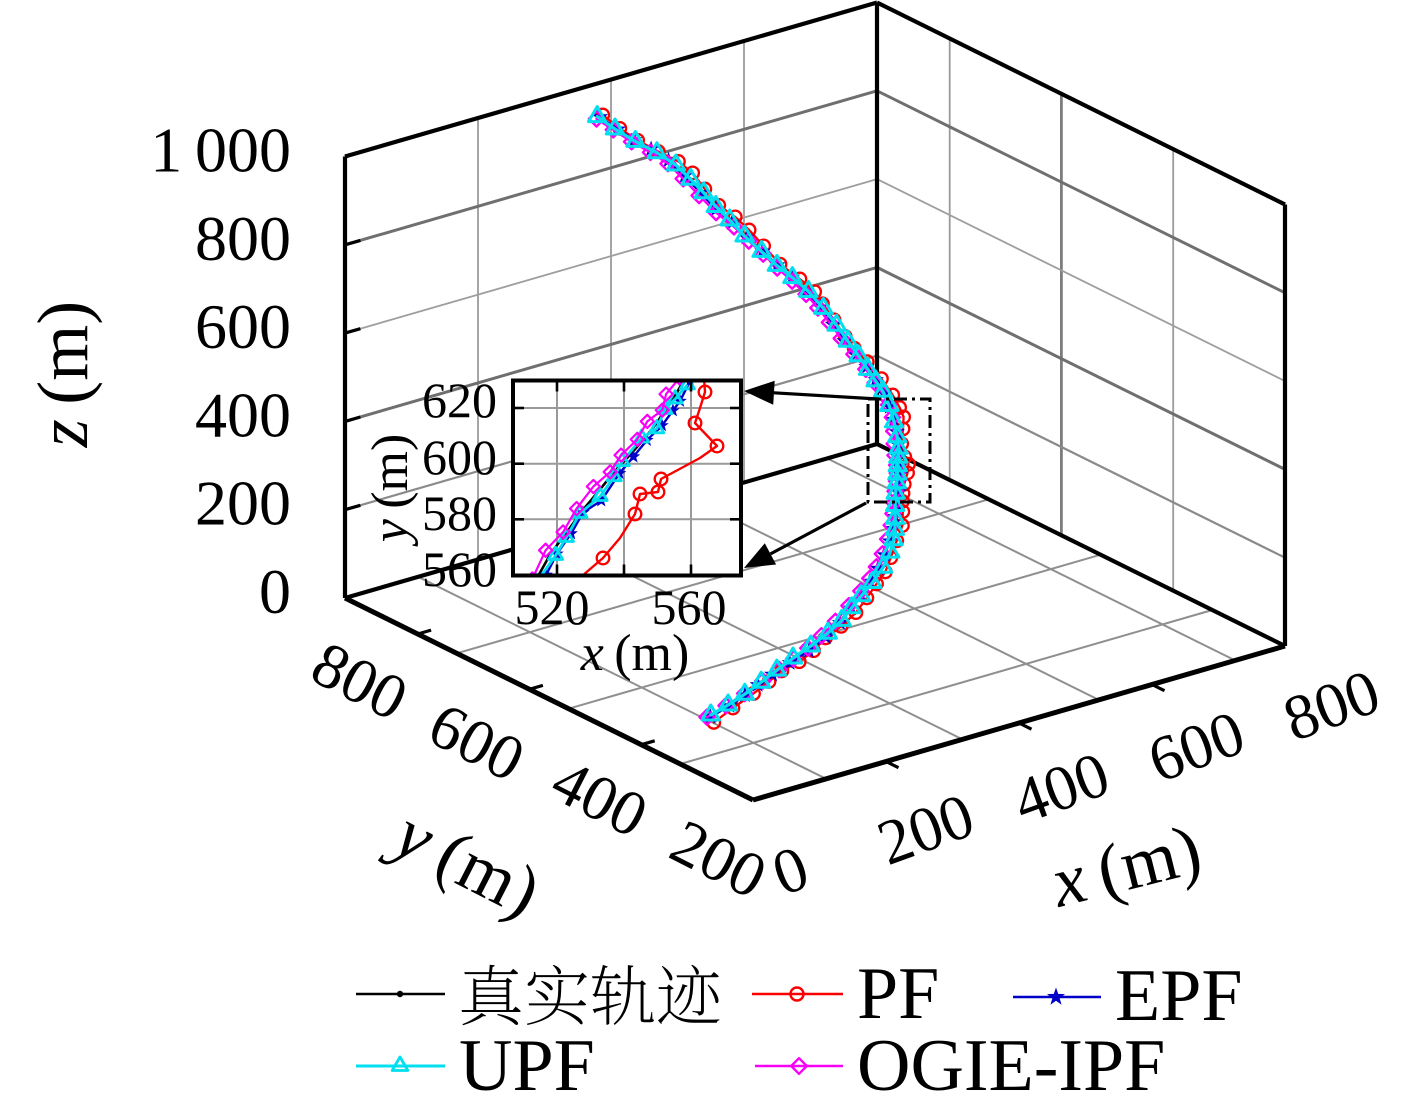  Describe the element at coordinates (243, 503) in the screenshot. I see `svg-text: 200` at that location.